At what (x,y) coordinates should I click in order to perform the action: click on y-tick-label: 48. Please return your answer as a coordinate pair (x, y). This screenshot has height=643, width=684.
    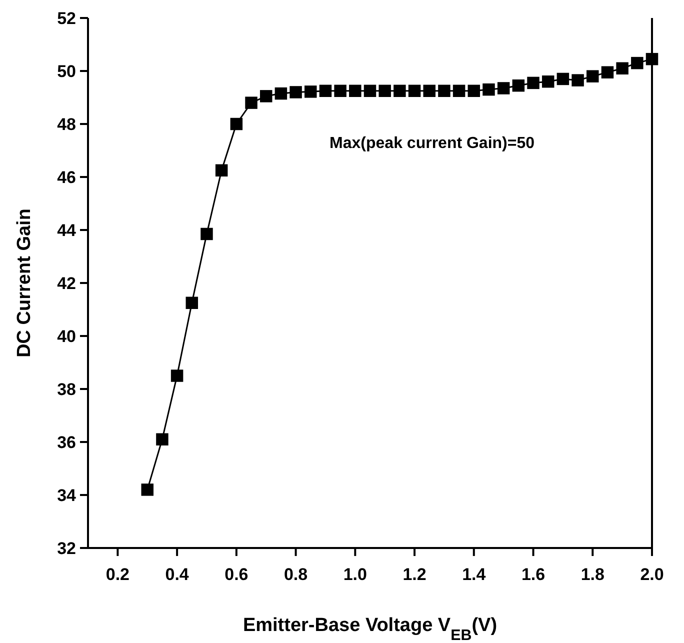
    Looking at the image, I should click on (66, 124).